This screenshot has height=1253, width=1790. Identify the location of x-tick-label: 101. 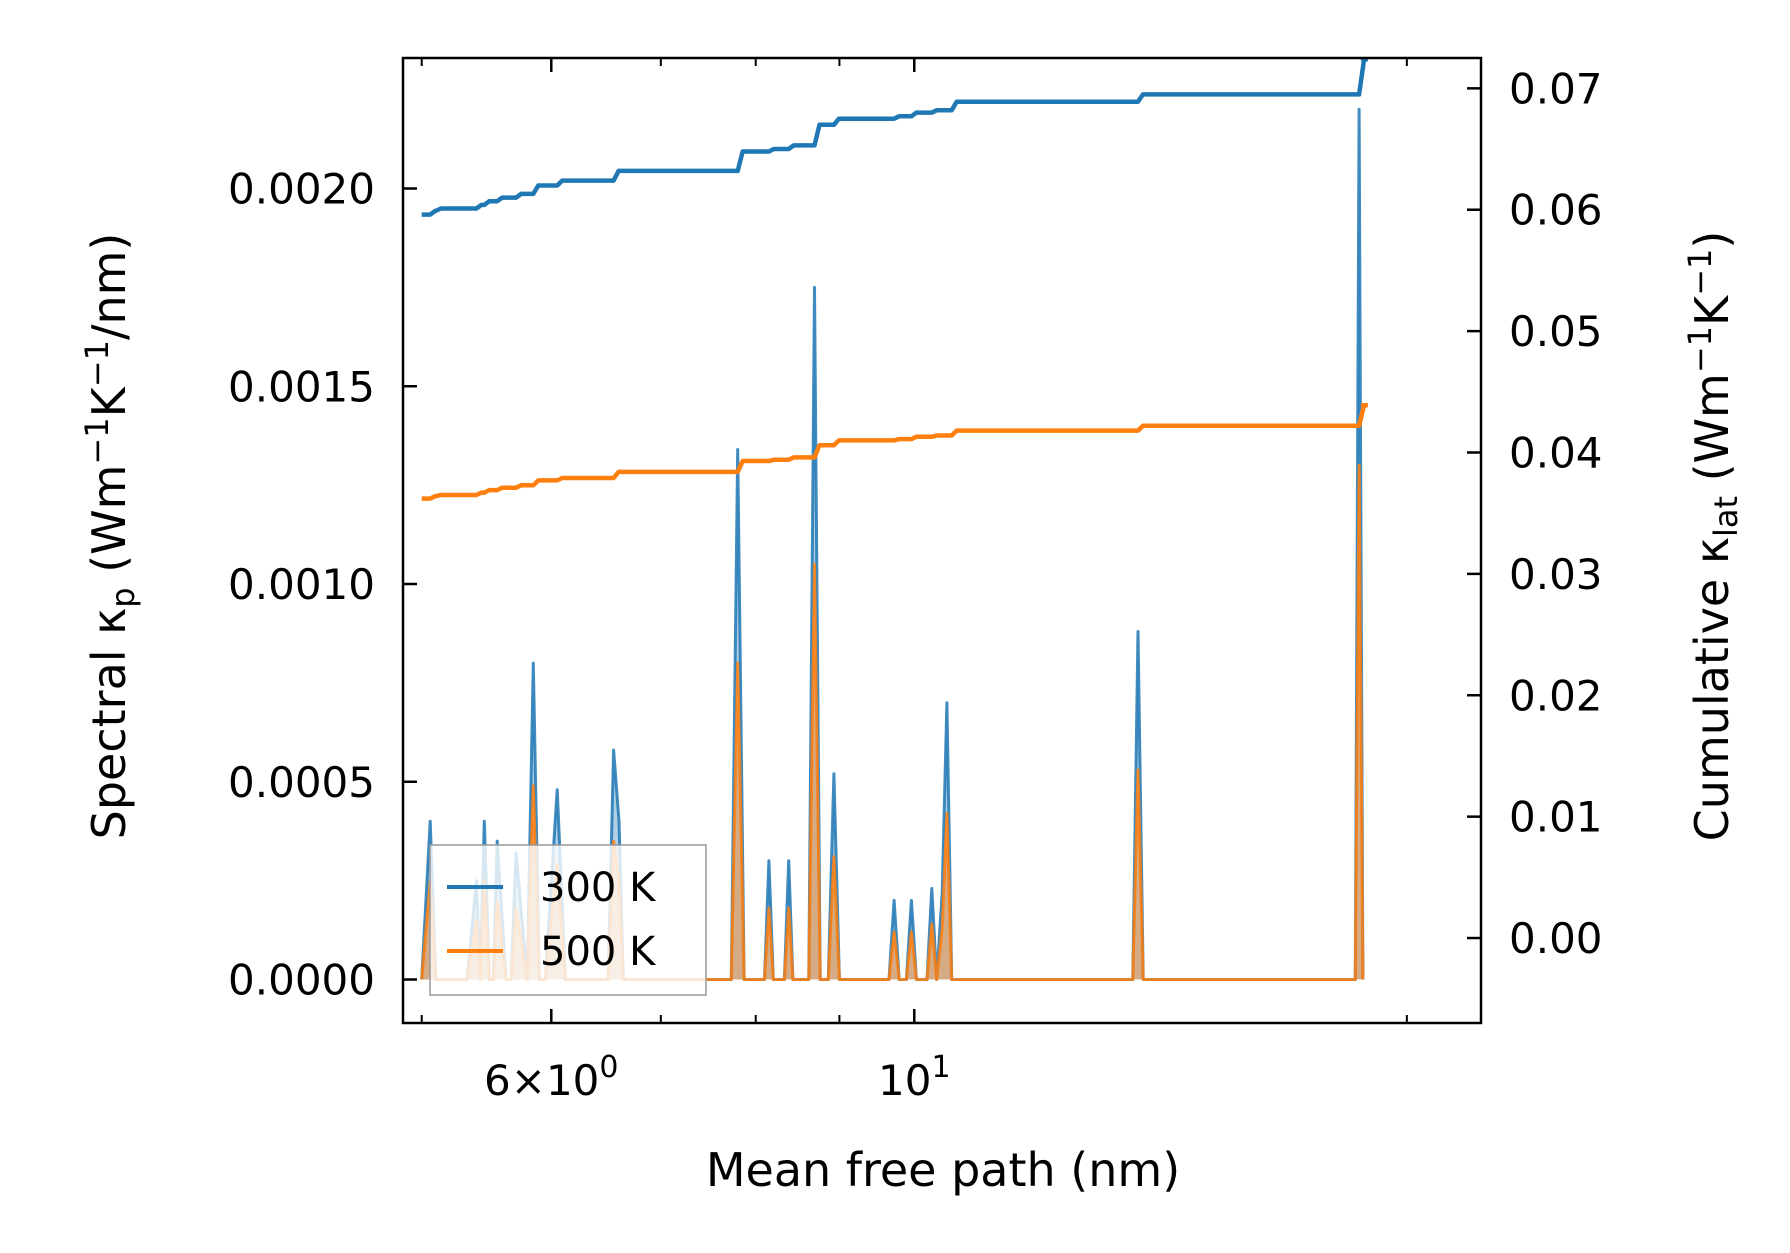
(914, 1077).